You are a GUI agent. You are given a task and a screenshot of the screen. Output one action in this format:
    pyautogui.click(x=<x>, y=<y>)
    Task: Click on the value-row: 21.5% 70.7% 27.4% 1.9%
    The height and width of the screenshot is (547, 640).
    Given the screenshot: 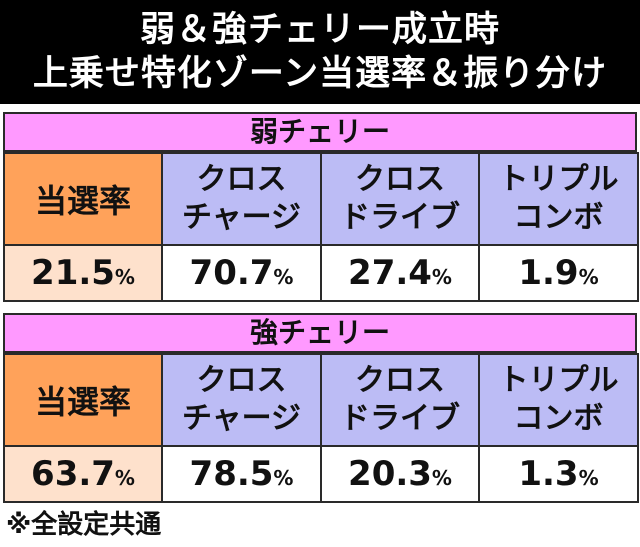 What is the action you would take?
    pyautogui.click(x=321, y=273)
    